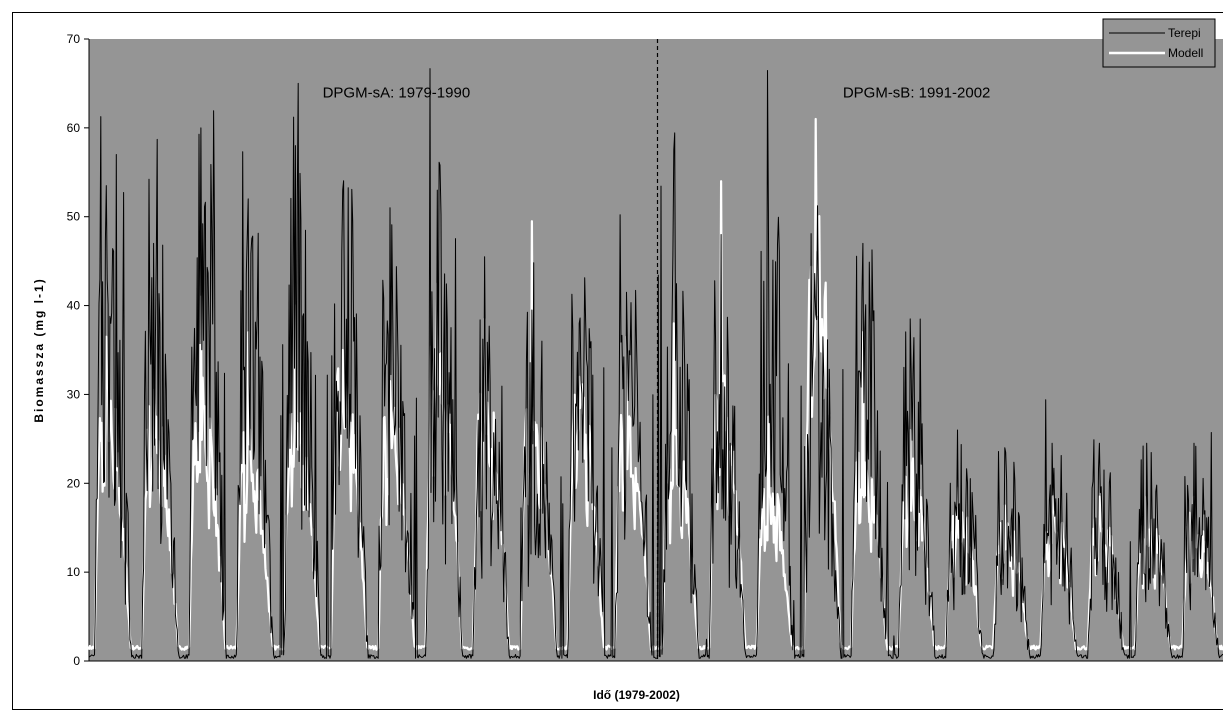  I want to click on y-axis: 0 10 20 30 40 50 60 70, so click(78, 350).